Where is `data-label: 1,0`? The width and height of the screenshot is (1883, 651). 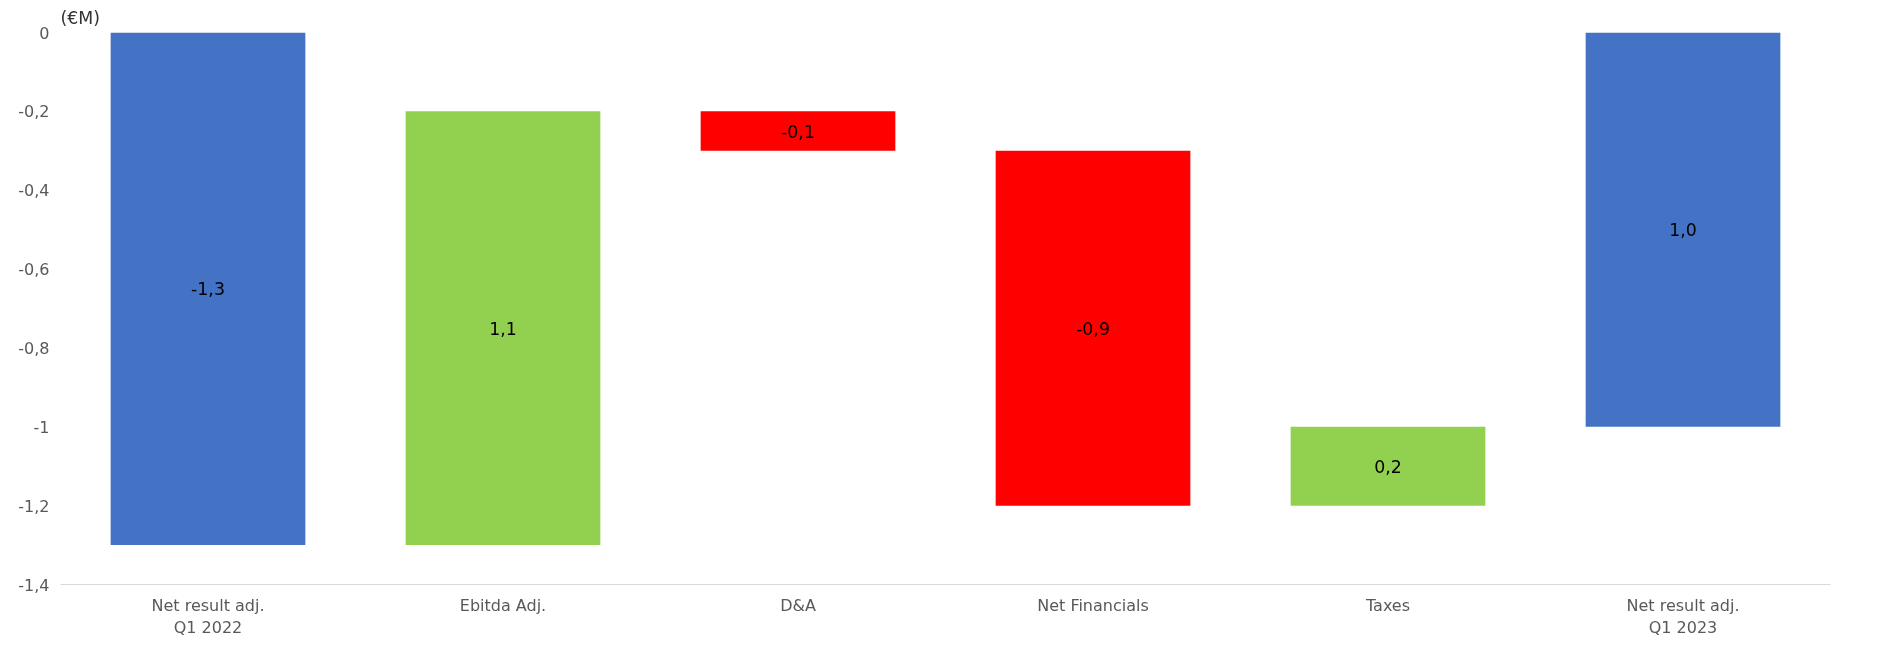 data-label: 1,0 is located at coordinates (1683, 230).